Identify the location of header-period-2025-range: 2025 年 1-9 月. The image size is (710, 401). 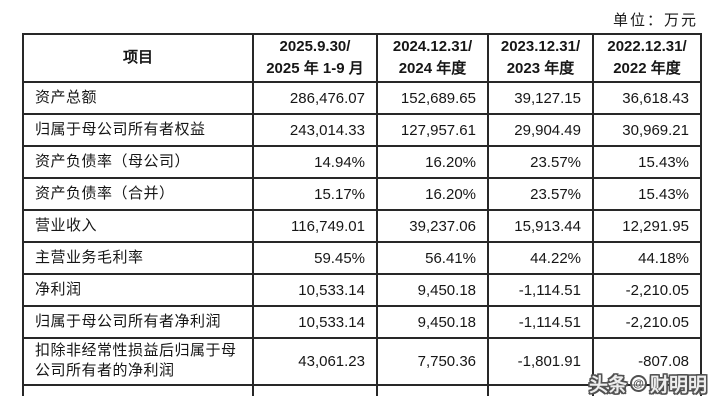
(315, 68).